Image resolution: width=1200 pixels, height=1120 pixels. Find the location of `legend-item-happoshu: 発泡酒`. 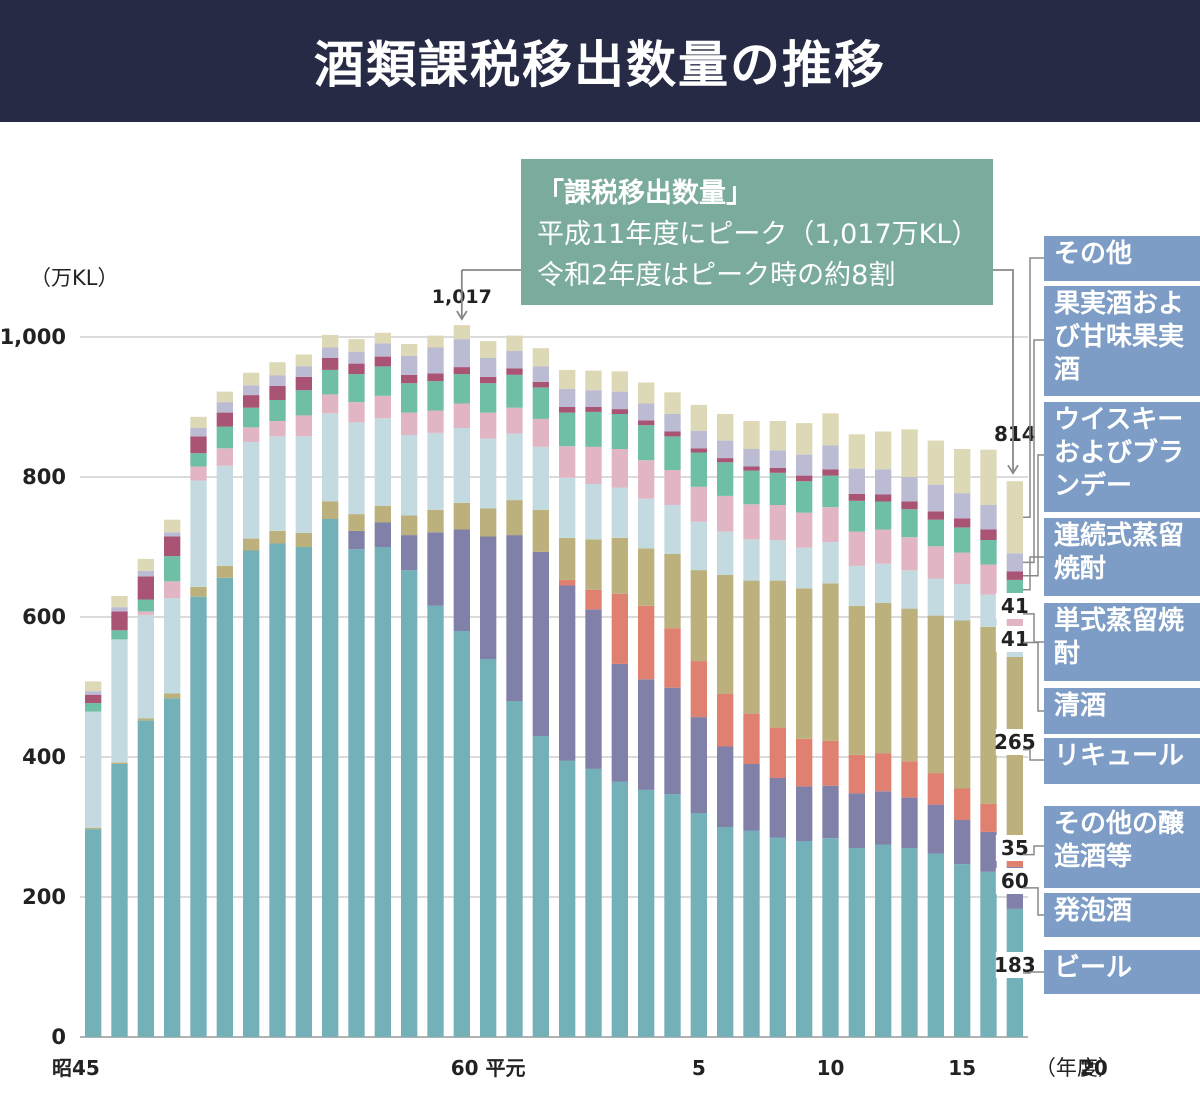

legend-item-happoshu: 発泡酒 is located at coordinates (1122, 915).